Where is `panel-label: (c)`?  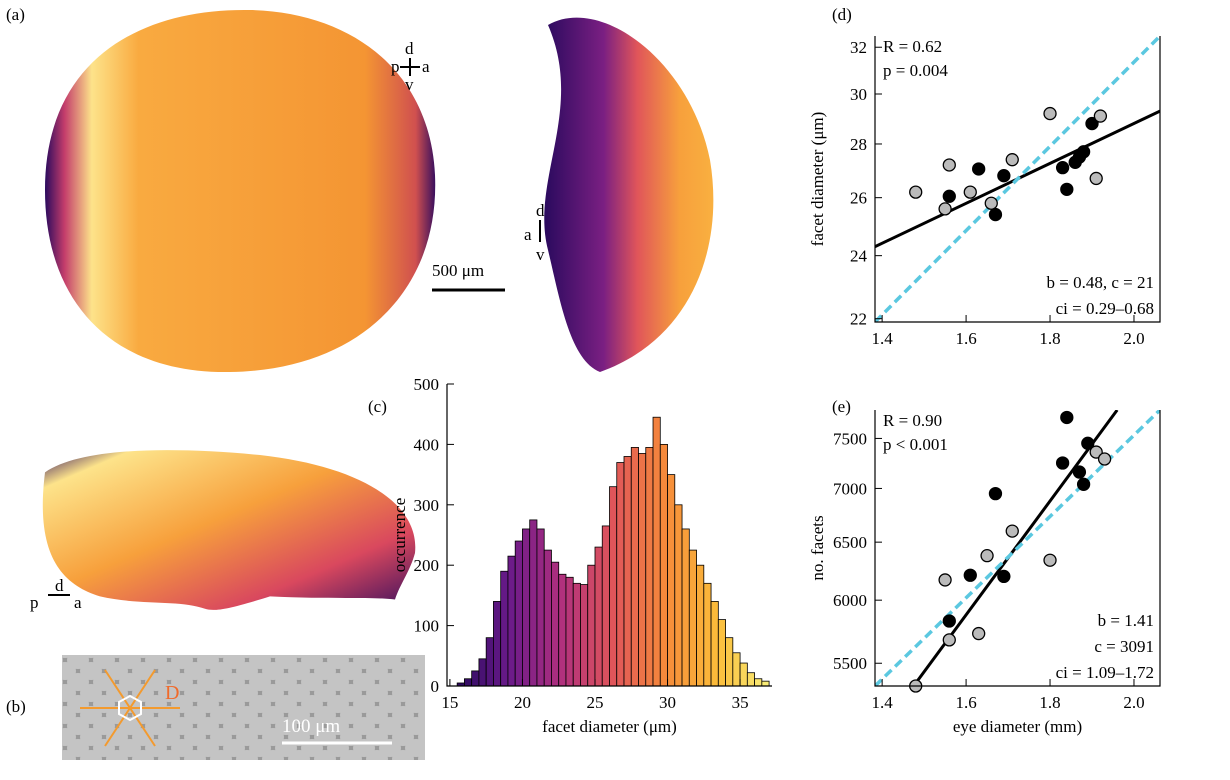
panel-label: (c) is located at coordinates (377, 406).